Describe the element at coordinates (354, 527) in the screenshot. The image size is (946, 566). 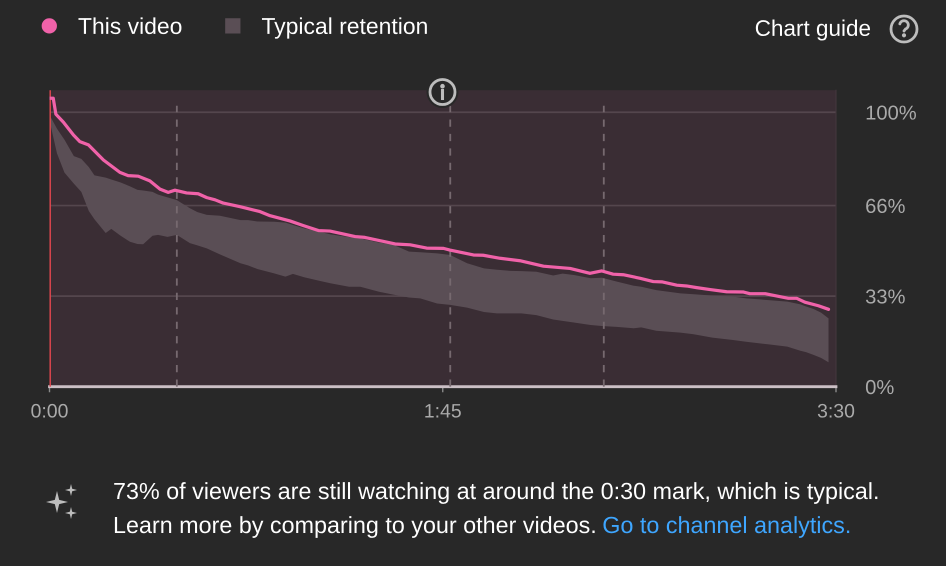
I see `text: Learn more by comparing to your other videos.` at that location.